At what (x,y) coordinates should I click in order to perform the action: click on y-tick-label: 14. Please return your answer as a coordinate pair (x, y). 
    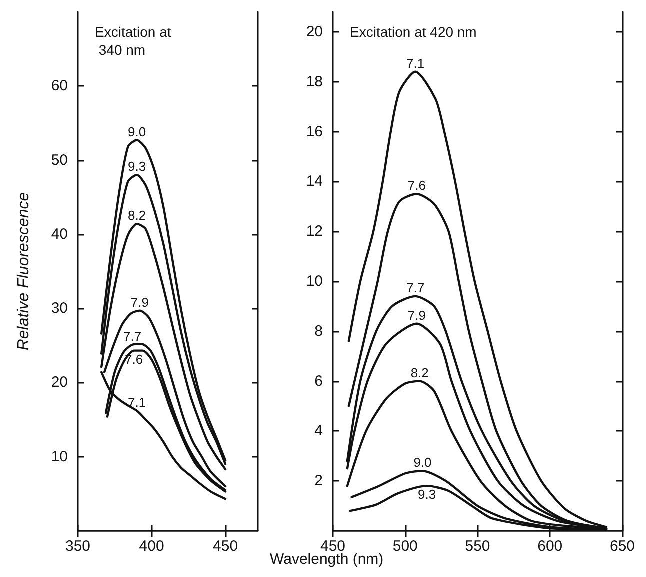
    Looking at the image, I should click on (314, 181).